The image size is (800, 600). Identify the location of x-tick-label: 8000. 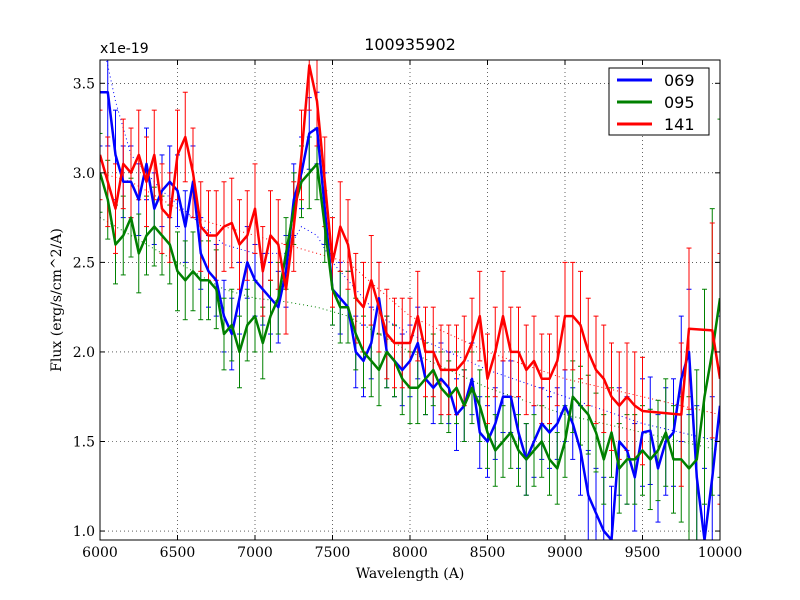
(410, 553).